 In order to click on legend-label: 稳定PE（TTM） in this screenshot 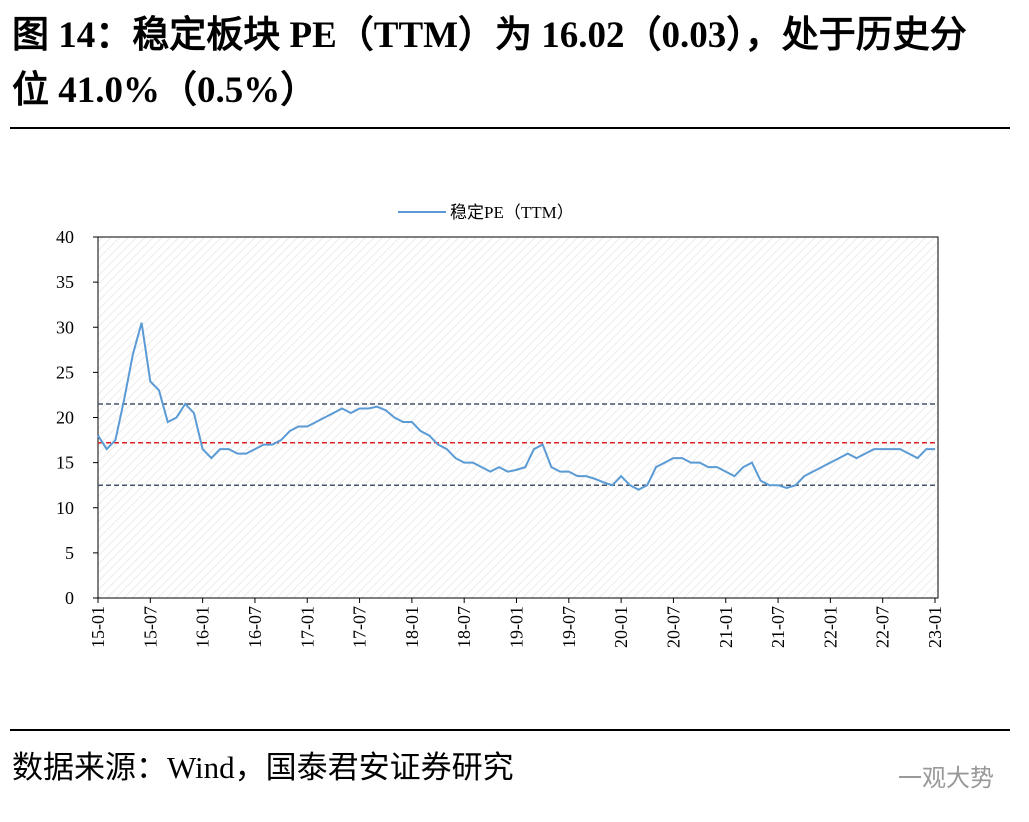, I will do `click(512, 212)`.